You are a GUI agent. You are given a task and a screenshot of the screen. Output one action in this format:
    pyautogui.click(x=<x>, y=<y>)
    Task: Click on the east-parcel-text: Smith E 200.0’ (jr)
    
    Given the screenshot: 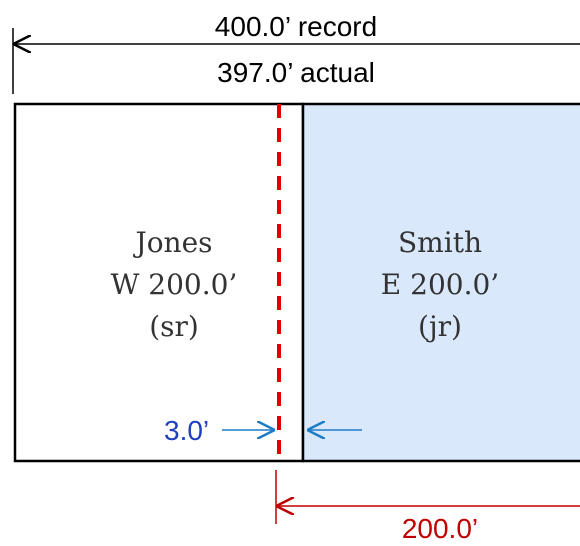 What is the action you would take?
    pyautogui.click(x=440, y=284)
    